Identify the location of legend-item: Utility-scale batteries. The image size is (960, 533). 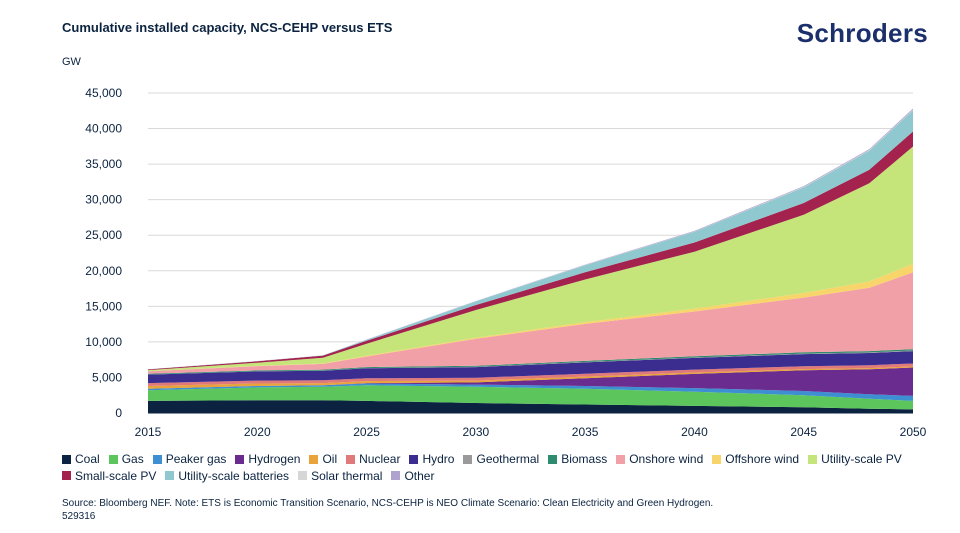
(227, 476).